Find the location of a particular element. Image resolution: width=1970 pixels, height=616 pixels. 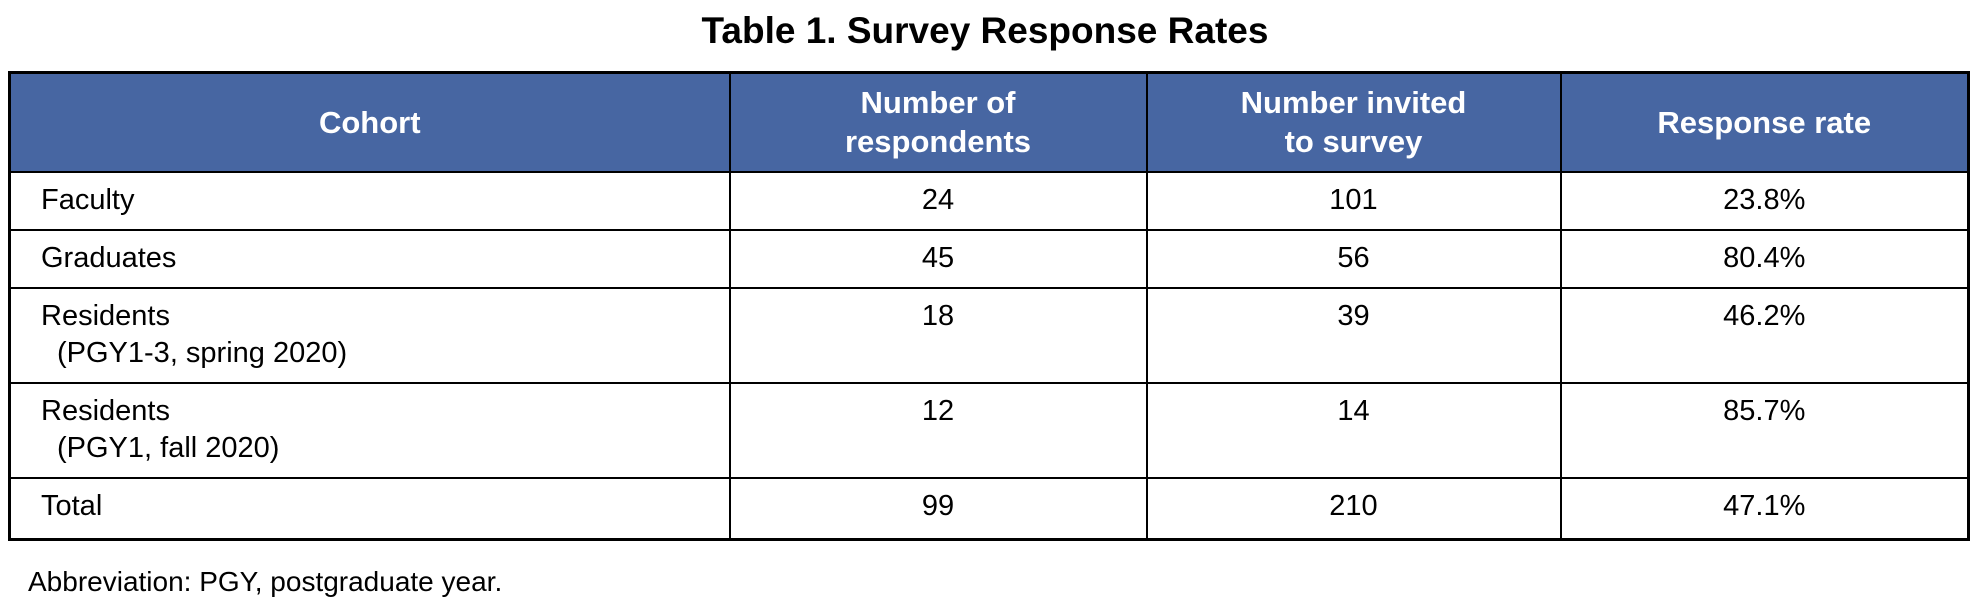

header-label-line: Number invited is located at coordinates (1353, 103).